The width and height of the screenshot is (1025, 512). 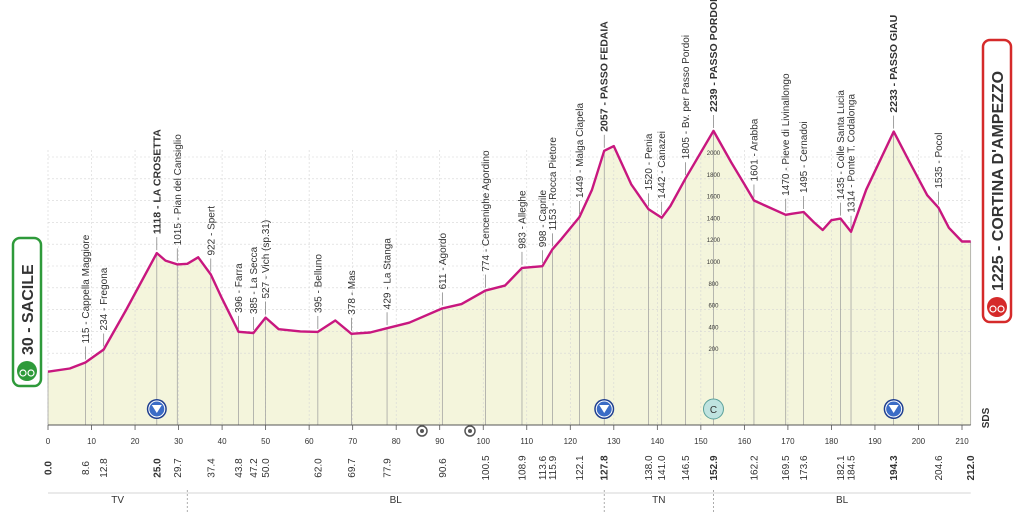 What do you see at coordinates (649, 161) in the screenshot?
I see `waypoint-label: 1520 - Penia` at bounding box center [649, 161].